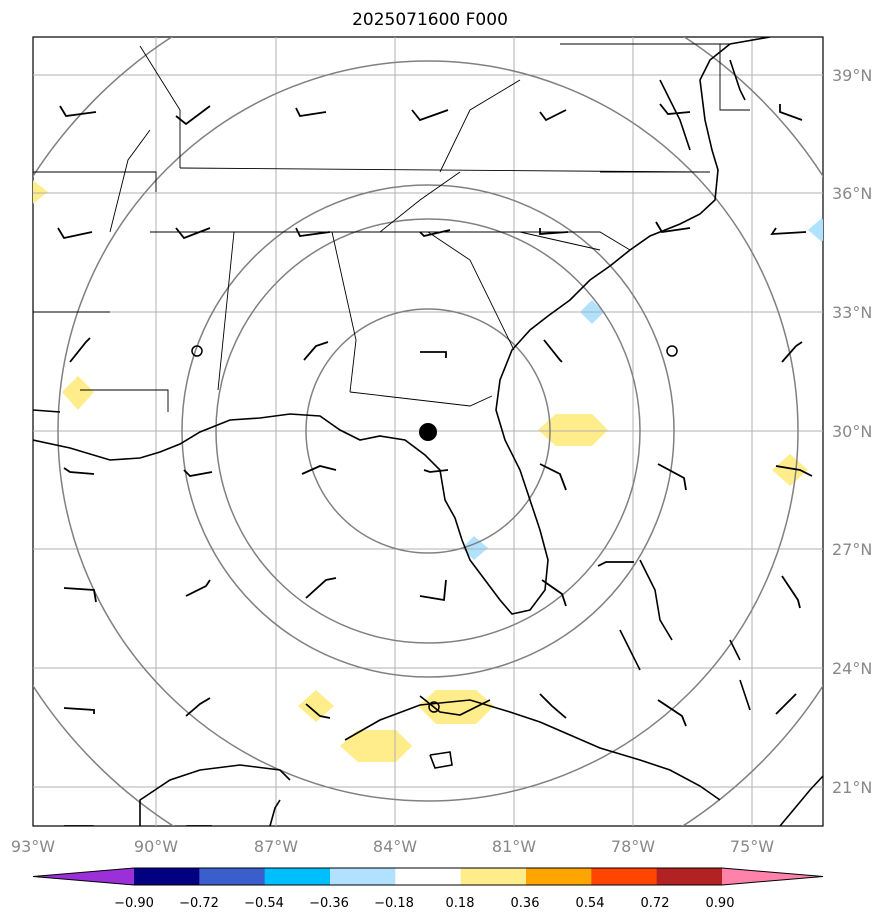 This screenshot has width=893, height=924. What do you see at coordinates (514, 846) in the screenshot?
I see `lon-label: 81°W` at bounding box center [514, 846].